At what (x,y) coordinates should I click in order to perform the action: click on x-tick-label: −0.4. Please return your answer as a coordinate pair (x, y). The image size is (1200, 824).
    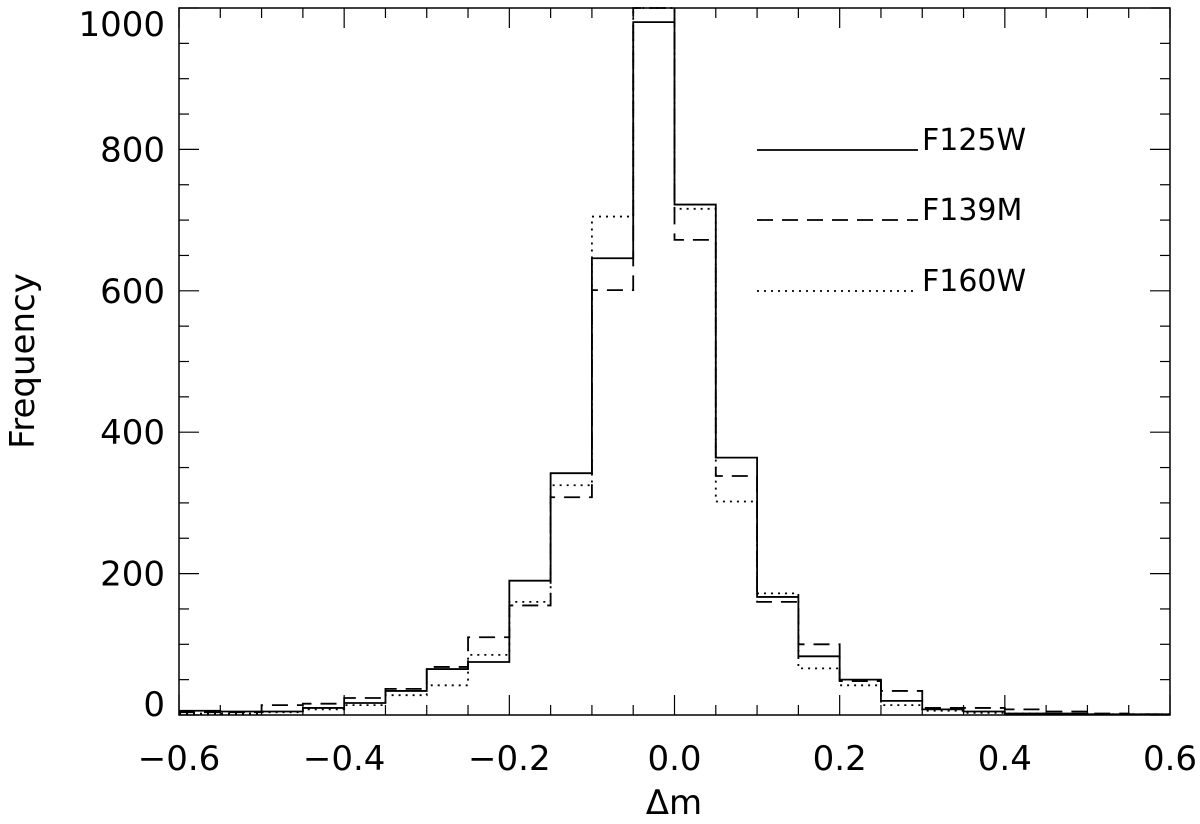
    Looking at the image, I should click on (344, 759).